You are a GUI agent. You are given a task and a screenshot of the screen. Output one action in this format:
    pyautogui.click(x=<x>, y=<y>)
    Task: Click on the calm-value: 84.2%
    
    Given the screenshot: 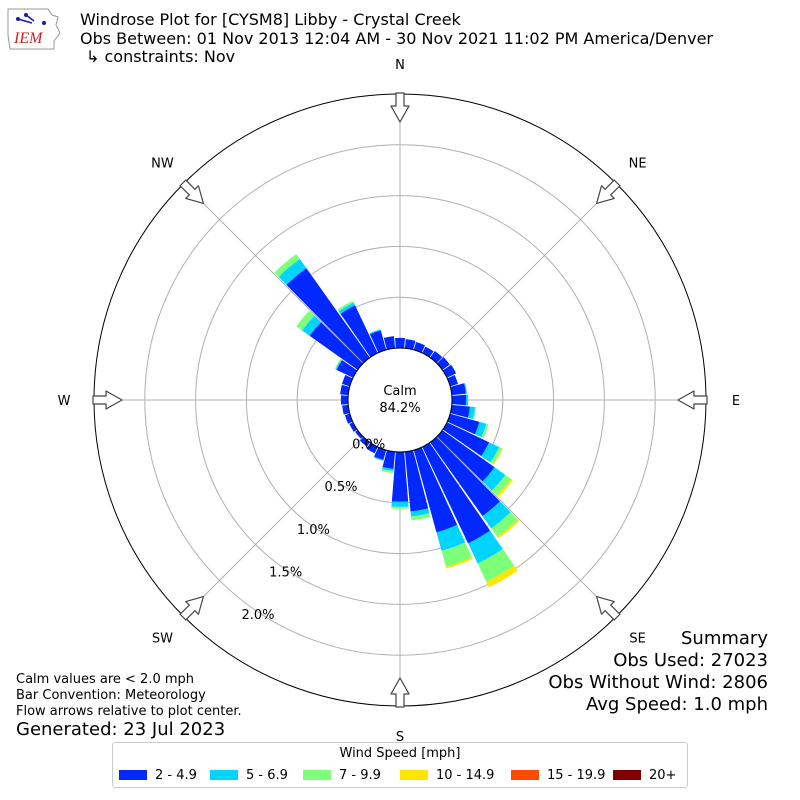 What is the action you would take?
    pyautogui.click(x=399, y=408)
    